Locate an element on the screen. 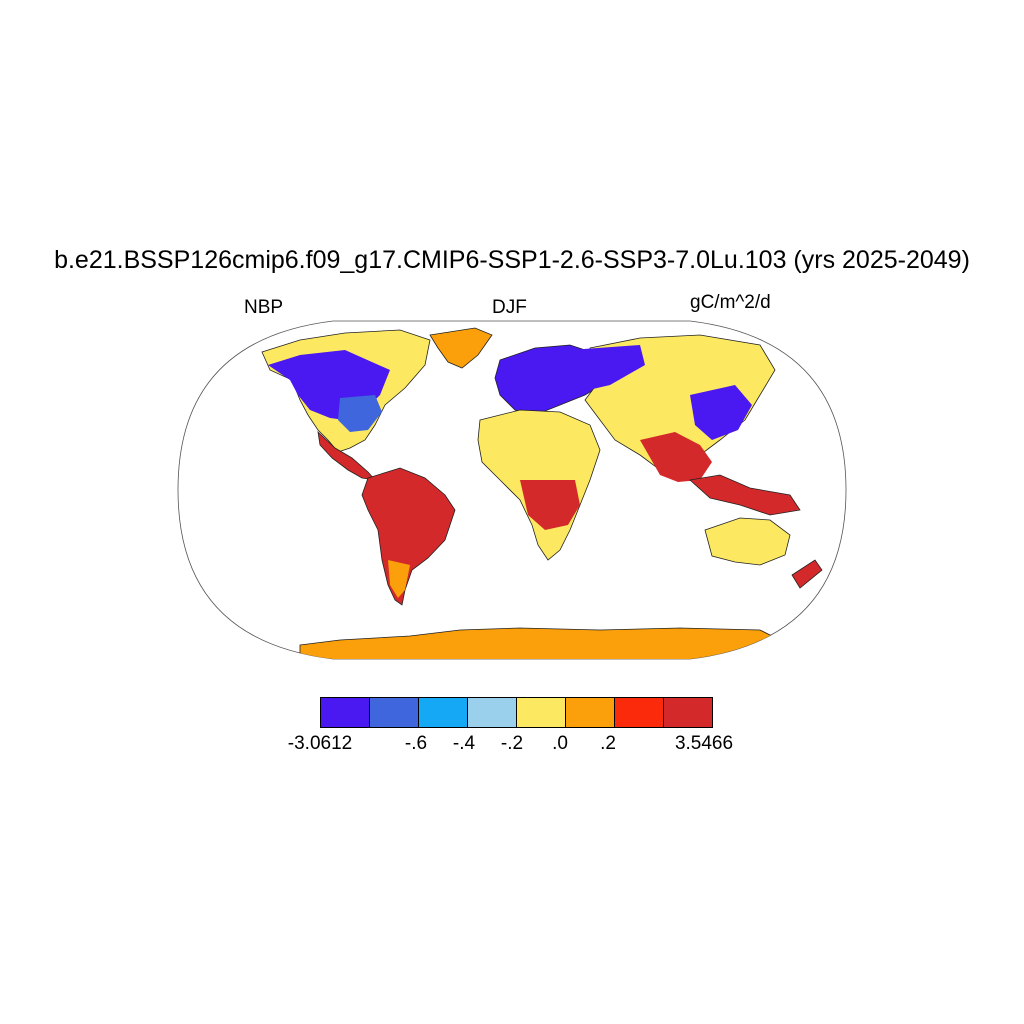 The height and width of the screenshot is (1024, 1024). south-america-south is located at coordinates (399, 579).